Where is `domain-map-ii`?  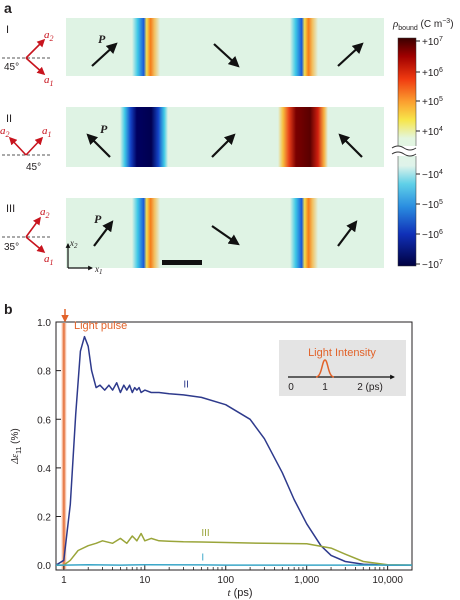
domain-map-ii is located at coordinates (225, 137).